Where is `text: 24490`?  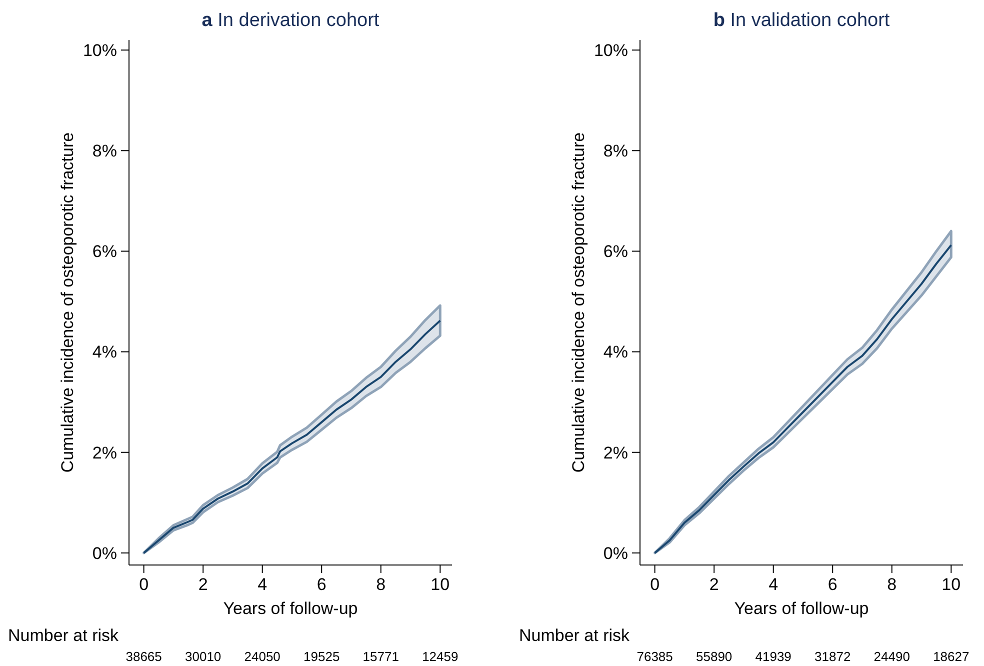 text: 24490 is located at coordinates (892, 656).